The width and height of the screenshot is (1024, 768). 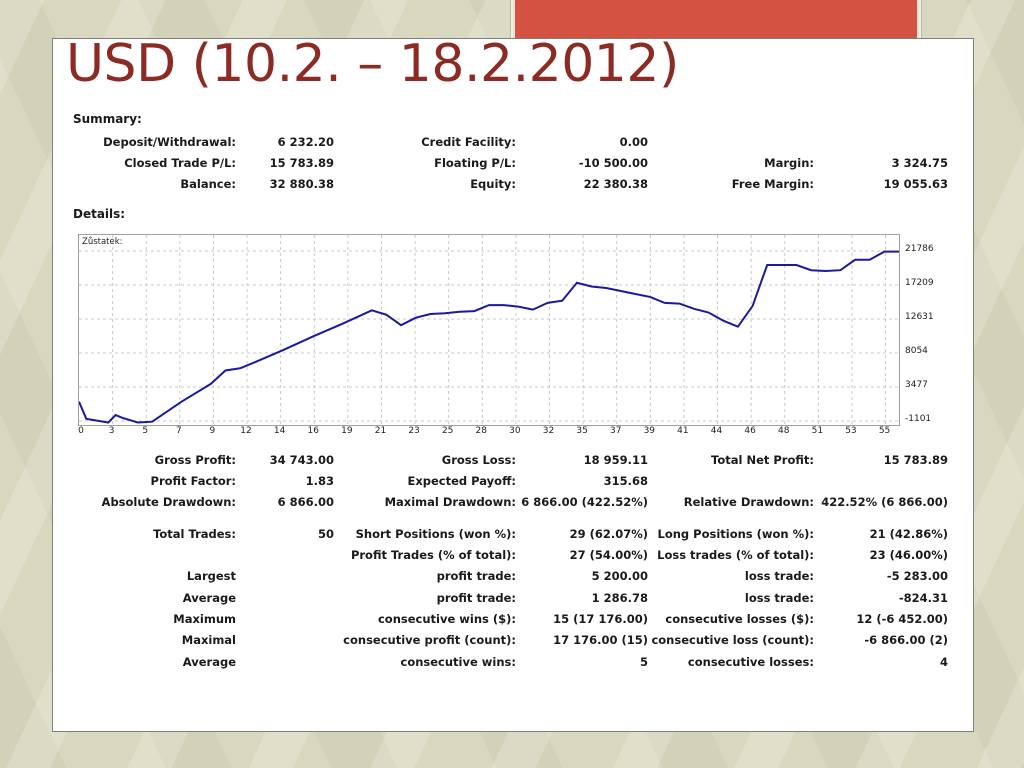 I want to click on summary-value: 22 380.38, so click(x=615, y=184).